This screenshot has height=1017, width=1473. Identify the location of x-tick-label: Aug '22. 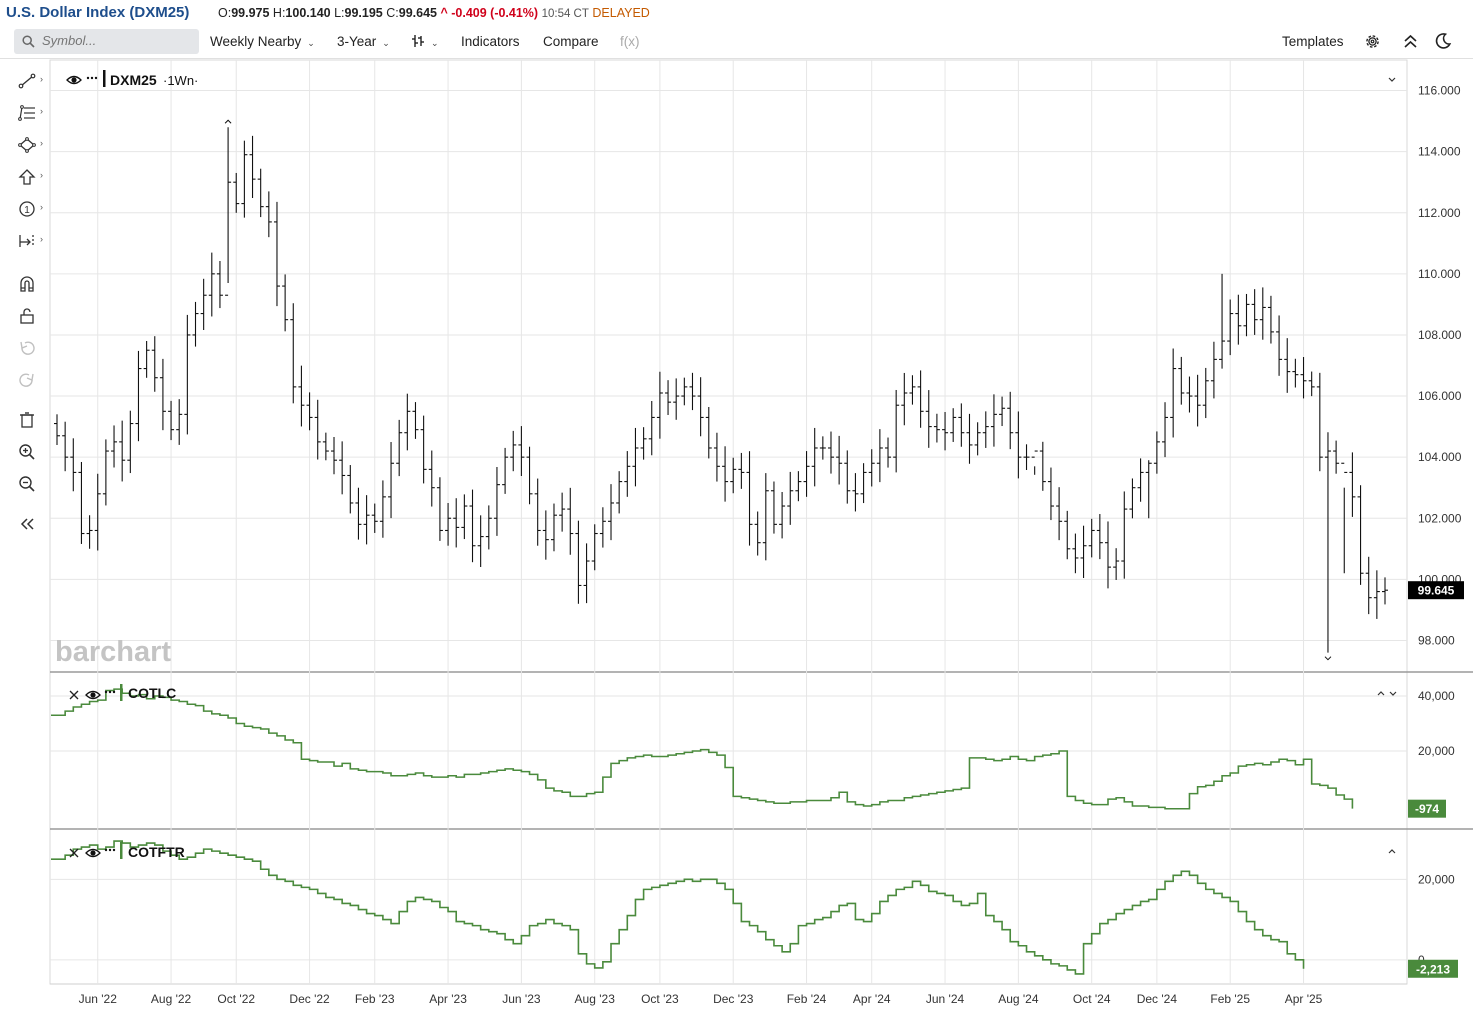
(171, 999).